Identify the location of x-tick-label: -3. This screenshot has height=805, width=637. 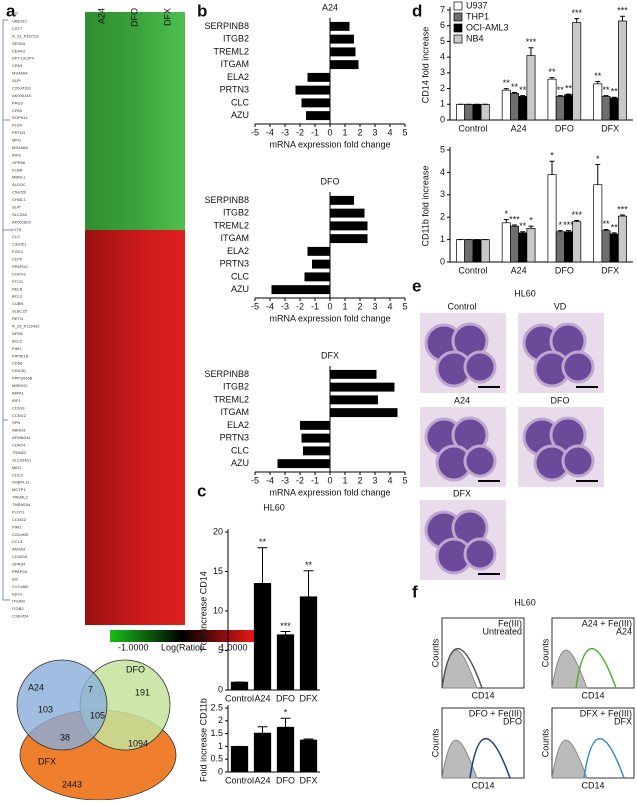
(285, 480).